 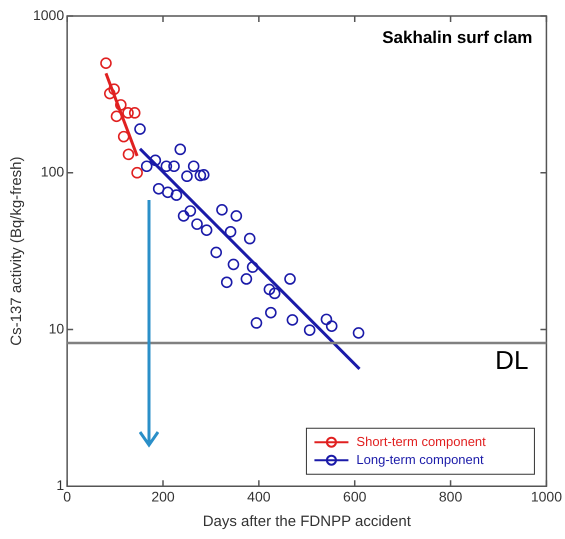 What do you see at coordinates (60, 485) in the screenshot?
I see `y-tick-label: 1` at bounding box center [60, 485].